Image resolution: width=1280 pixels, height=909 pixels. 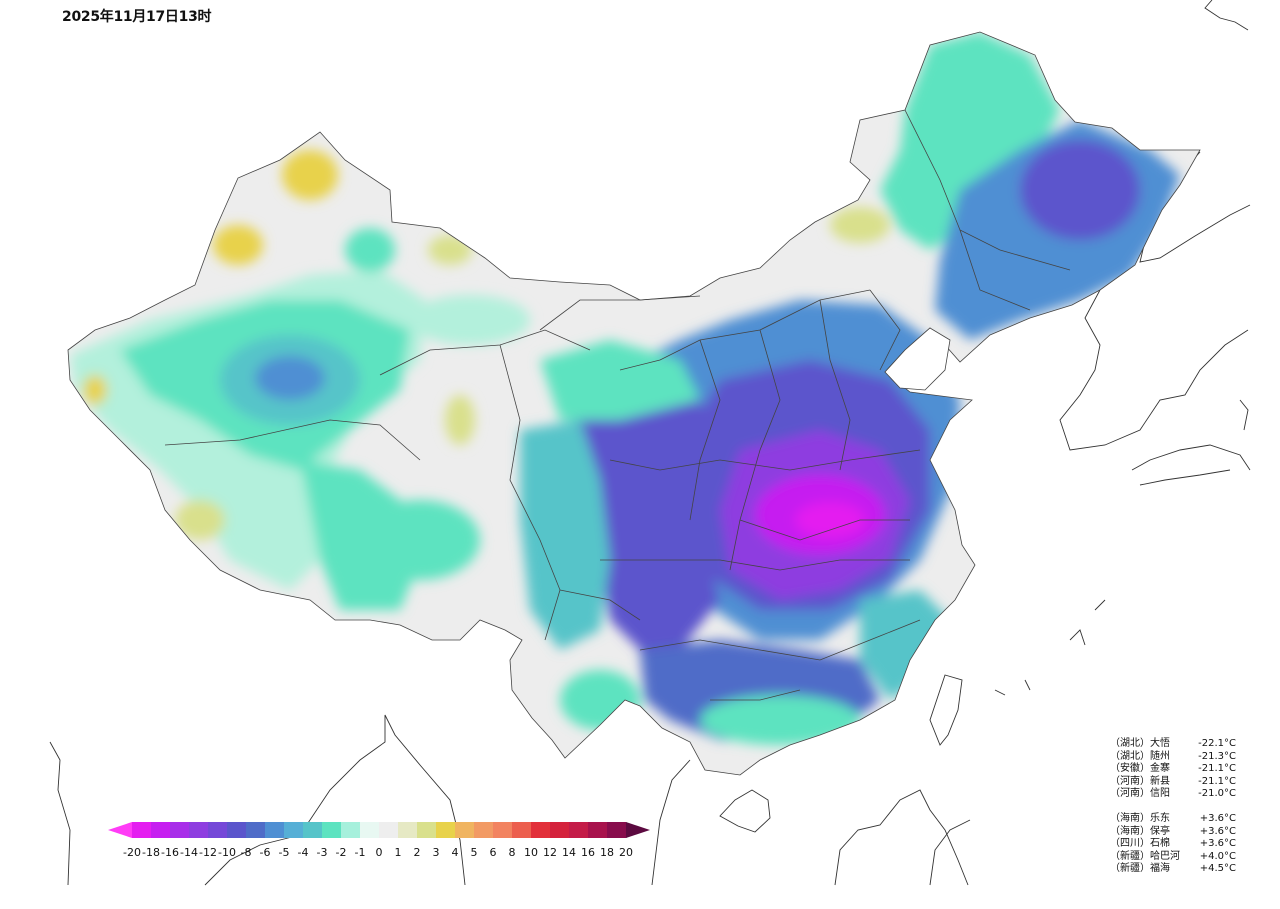 I want to click on legend-tick-label: -4, so click(x=303, y=852).